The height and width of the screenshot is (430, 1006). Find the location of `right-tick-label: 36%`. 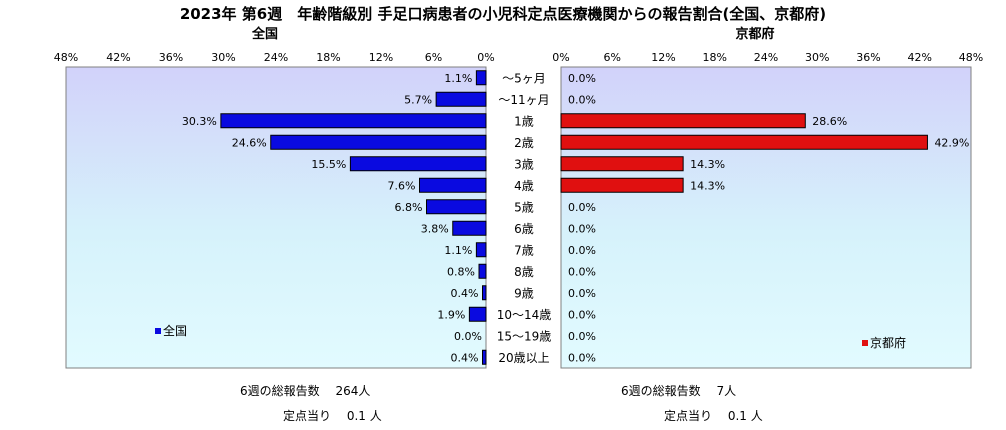

right-tick-label: 36% is located at coordinates (868, 57).